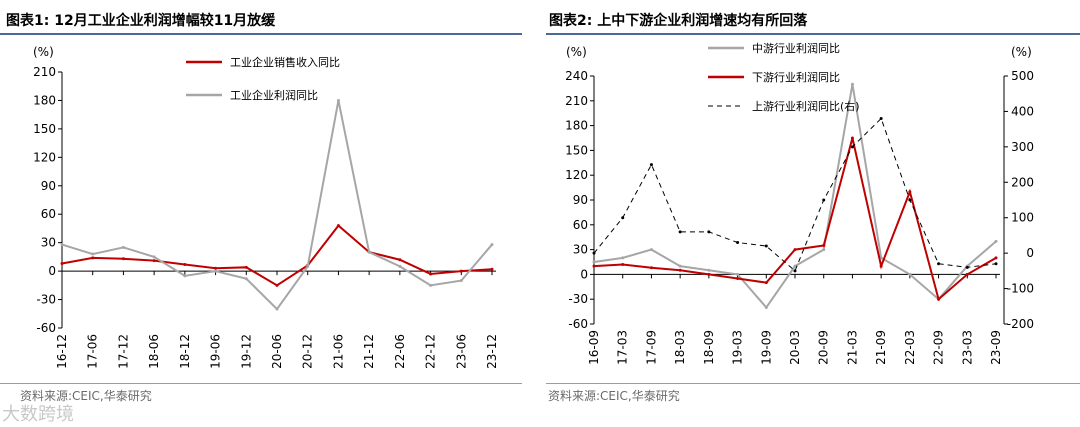  What do you see at coordinates (678, 21) in the screenshot?
I see `right-chart-title: 图表2: 上中下游企业利润增速均有所回落` at bounding box center [678, 21].